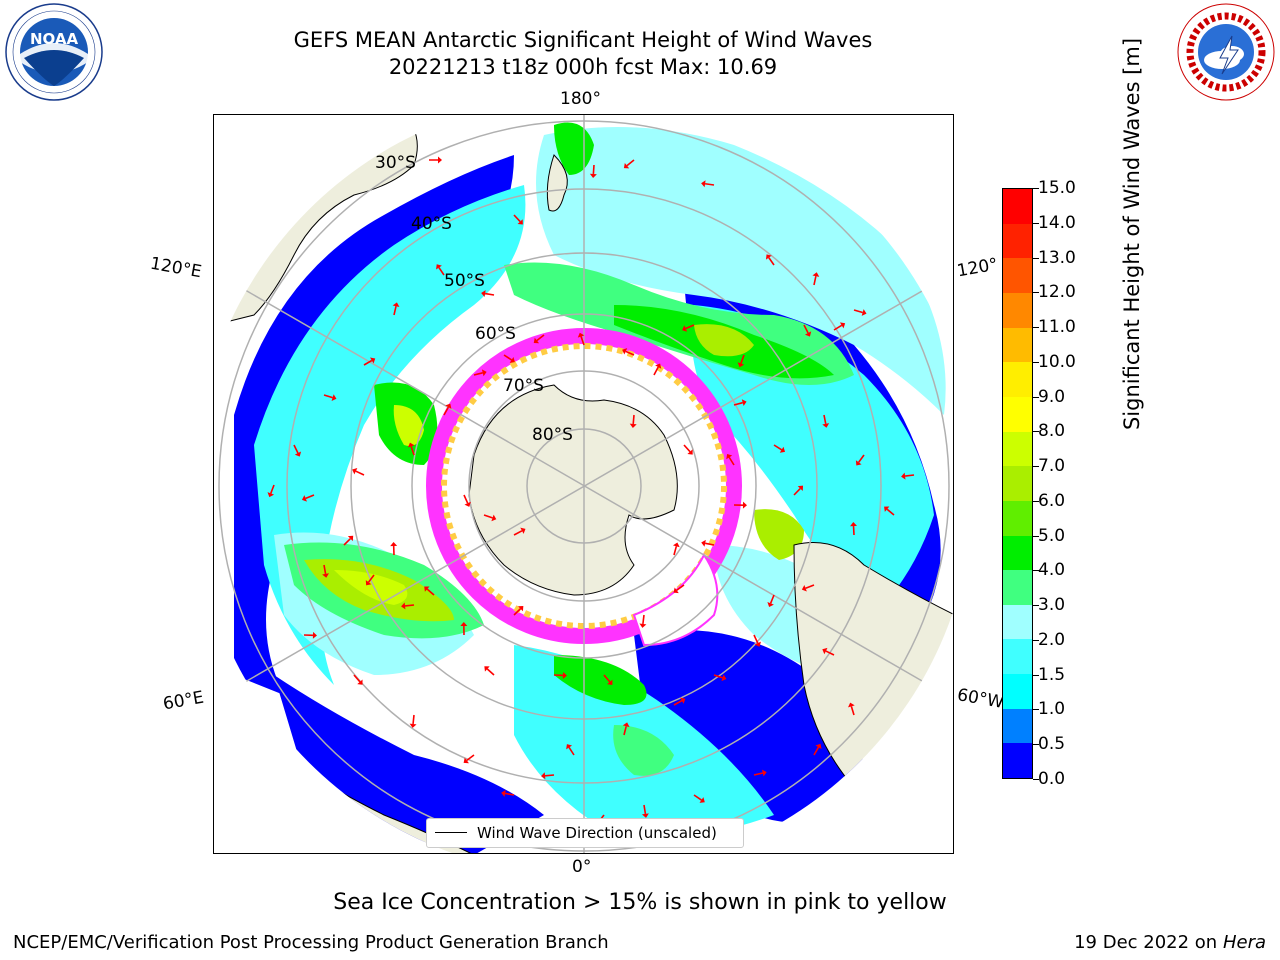  Describe the element at coordinates (1052, 639) in the screenshot. I see `colorbar-tick-label: 2.0` at that location.